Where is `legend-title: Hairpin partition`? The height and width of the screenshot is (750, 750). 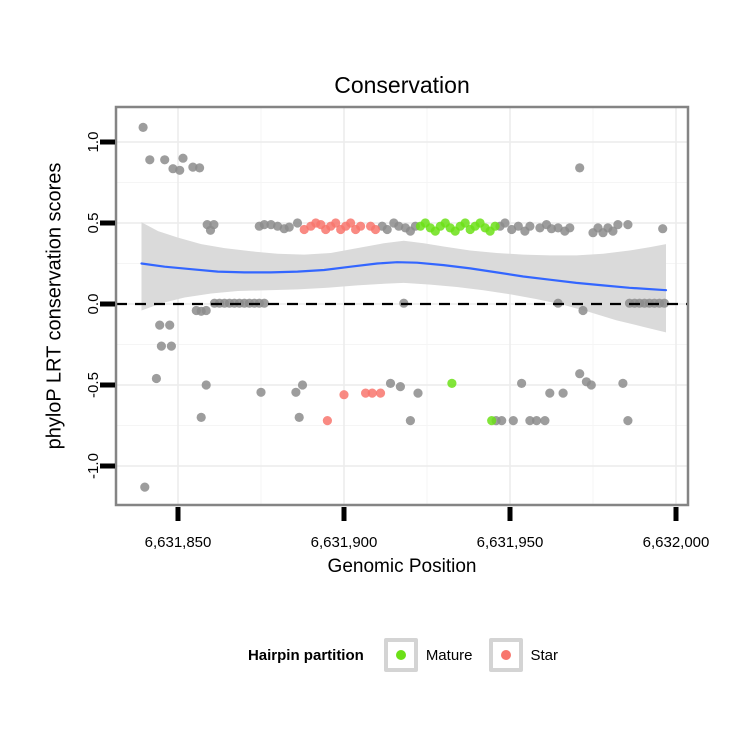
legend-title: Hairpin partition is located at coordinates (305, 655).